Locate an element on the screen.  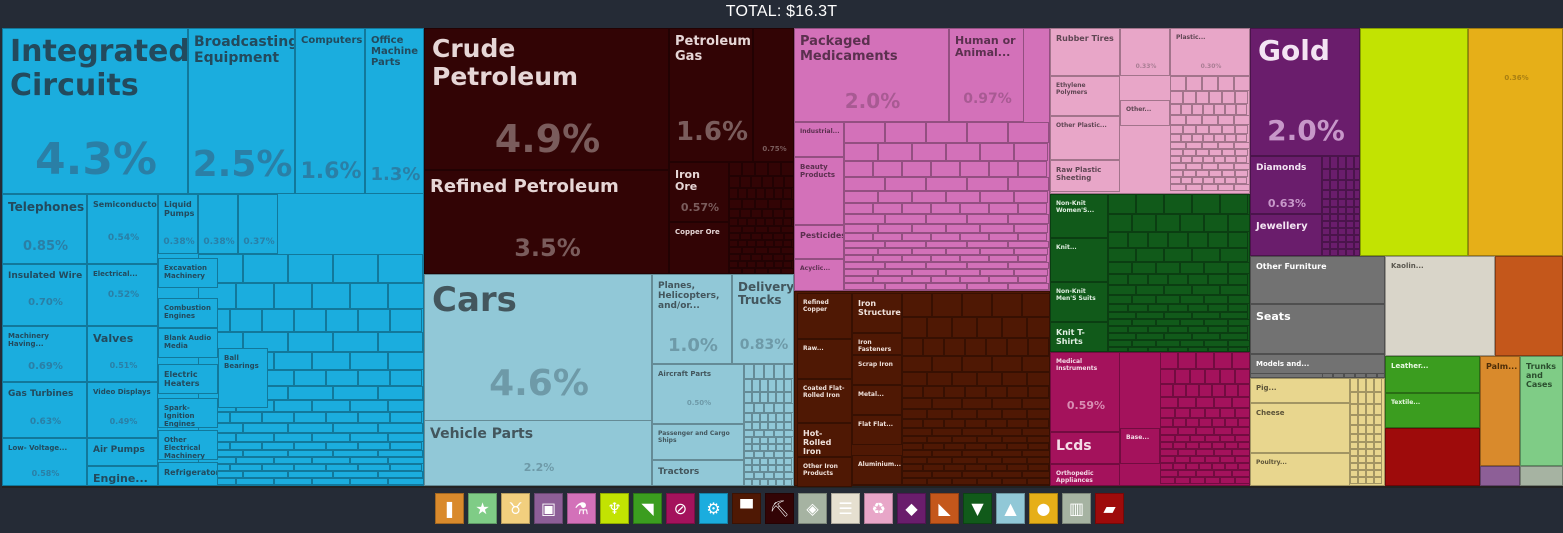
treemap-cell: Delivery Trucks 0.83% is located at coordinates (763, 319).